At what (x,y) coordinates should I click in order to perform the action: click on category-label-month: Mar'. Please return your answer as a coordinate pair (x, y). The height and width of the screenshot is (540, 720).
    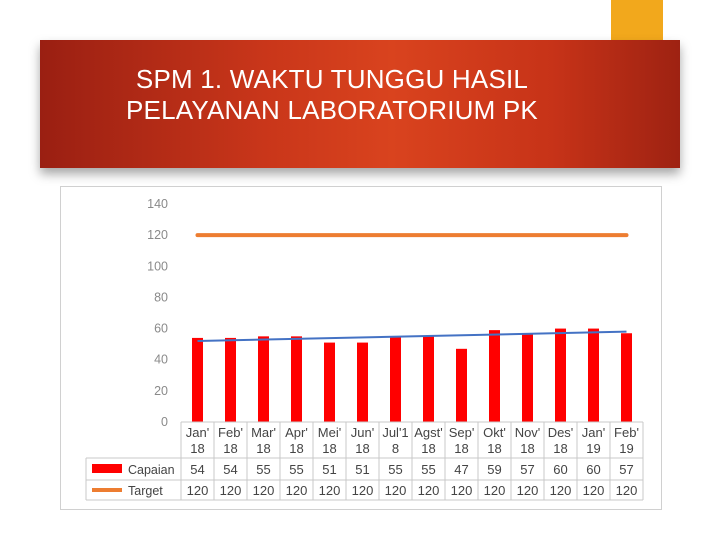
    Looking at the image, I should click on (263, 432).